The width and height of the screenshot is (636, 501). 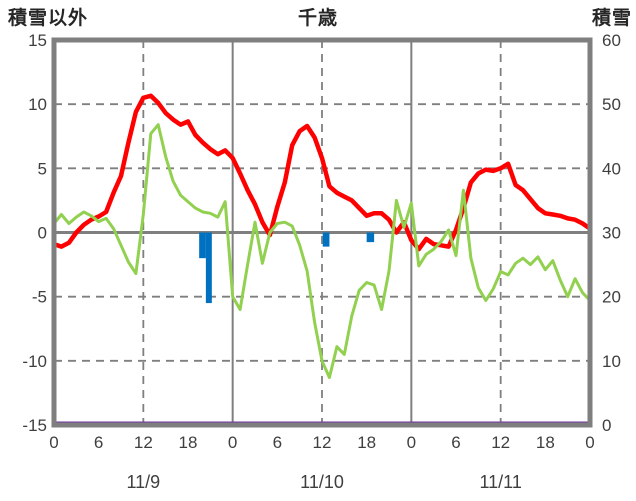 What do you see at coordinates (317, 18) in the screenshot?
I see `chart-title: 千歳` at bounding box center [317, 18].